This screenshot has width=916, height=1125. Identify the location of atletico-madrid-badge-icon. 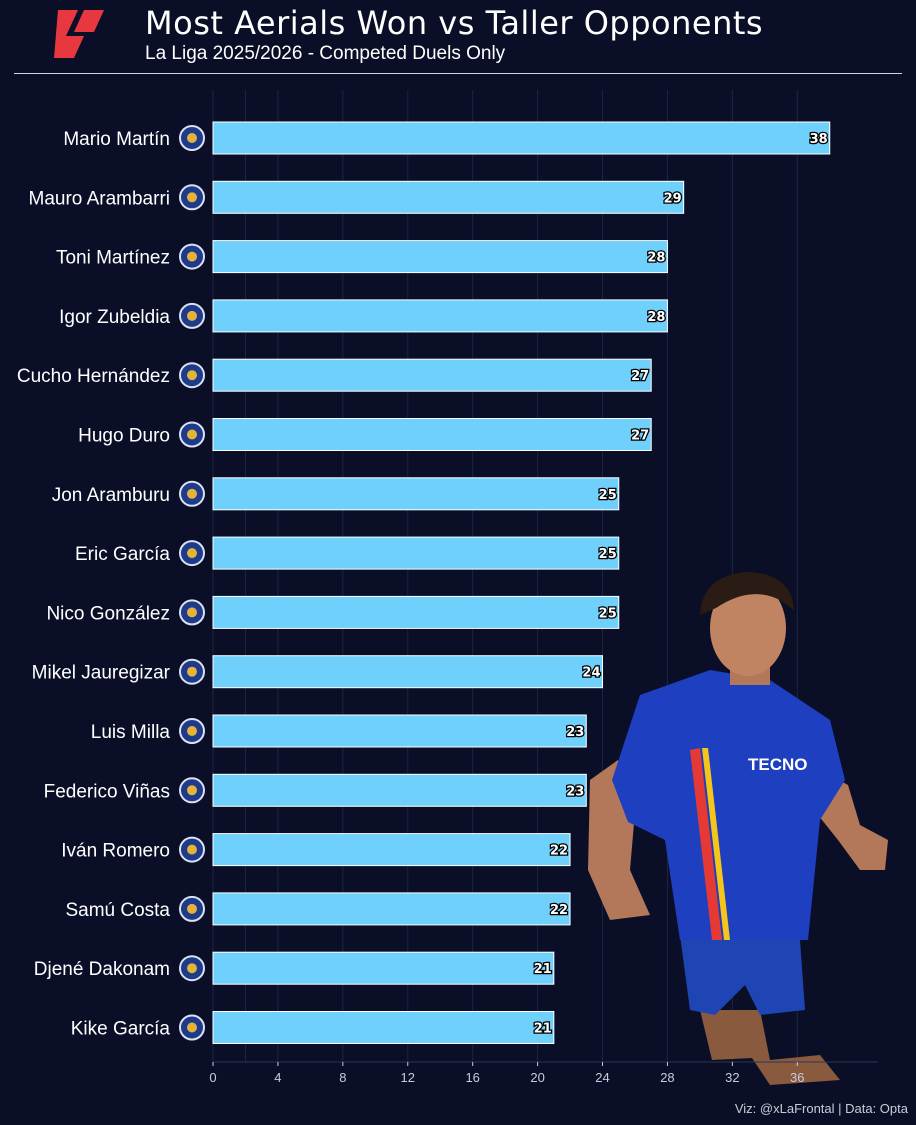
(192, 612).